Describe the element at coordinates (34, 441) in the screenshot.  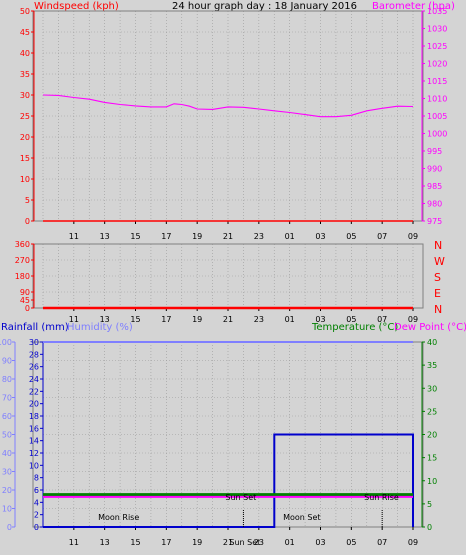
I see `rainfall-axis-tick-label: 14` at that location.